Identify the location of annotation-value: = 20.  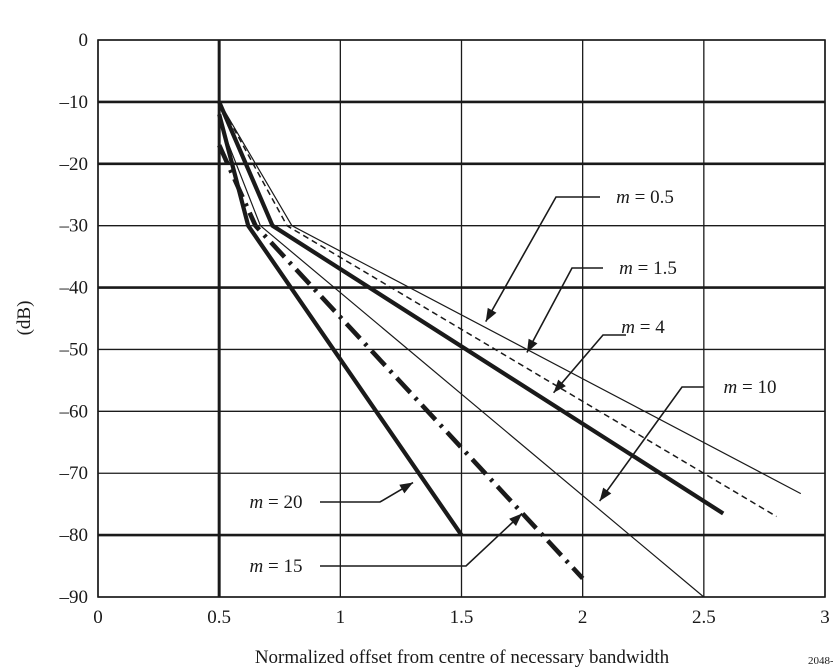
(282, 502).